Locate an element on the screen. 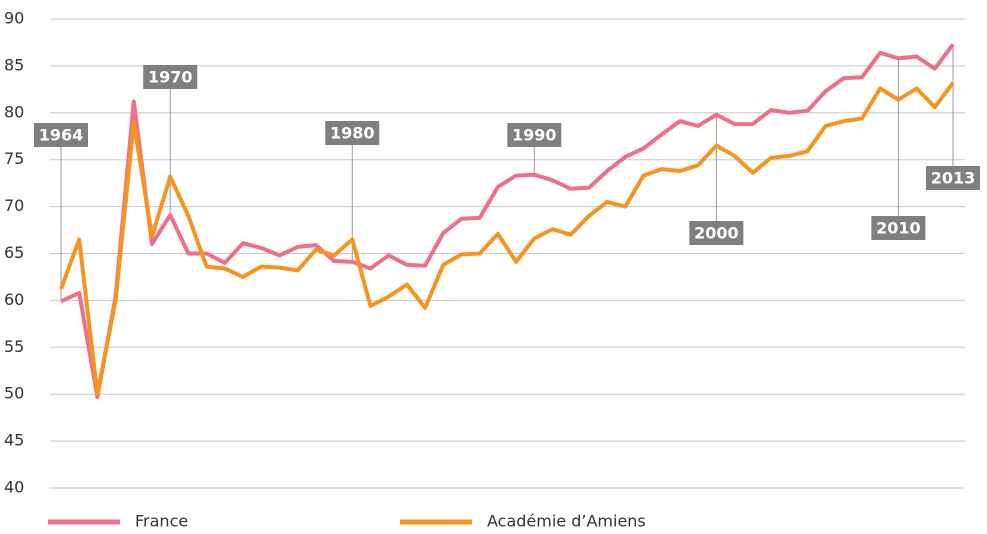  y-tick-label: 50 is located at coordinates (14, 393).